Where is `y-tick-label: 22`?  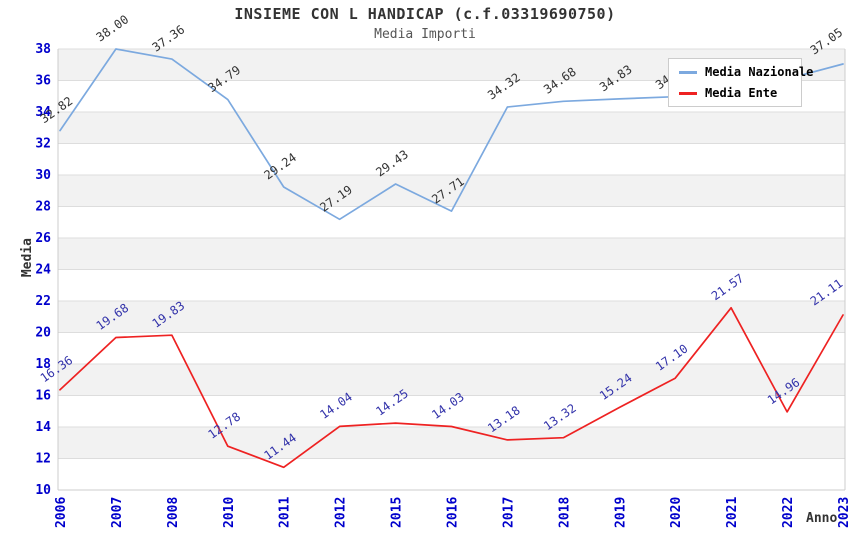 y-tick-label: 22 is located at coordinates (43, 301).